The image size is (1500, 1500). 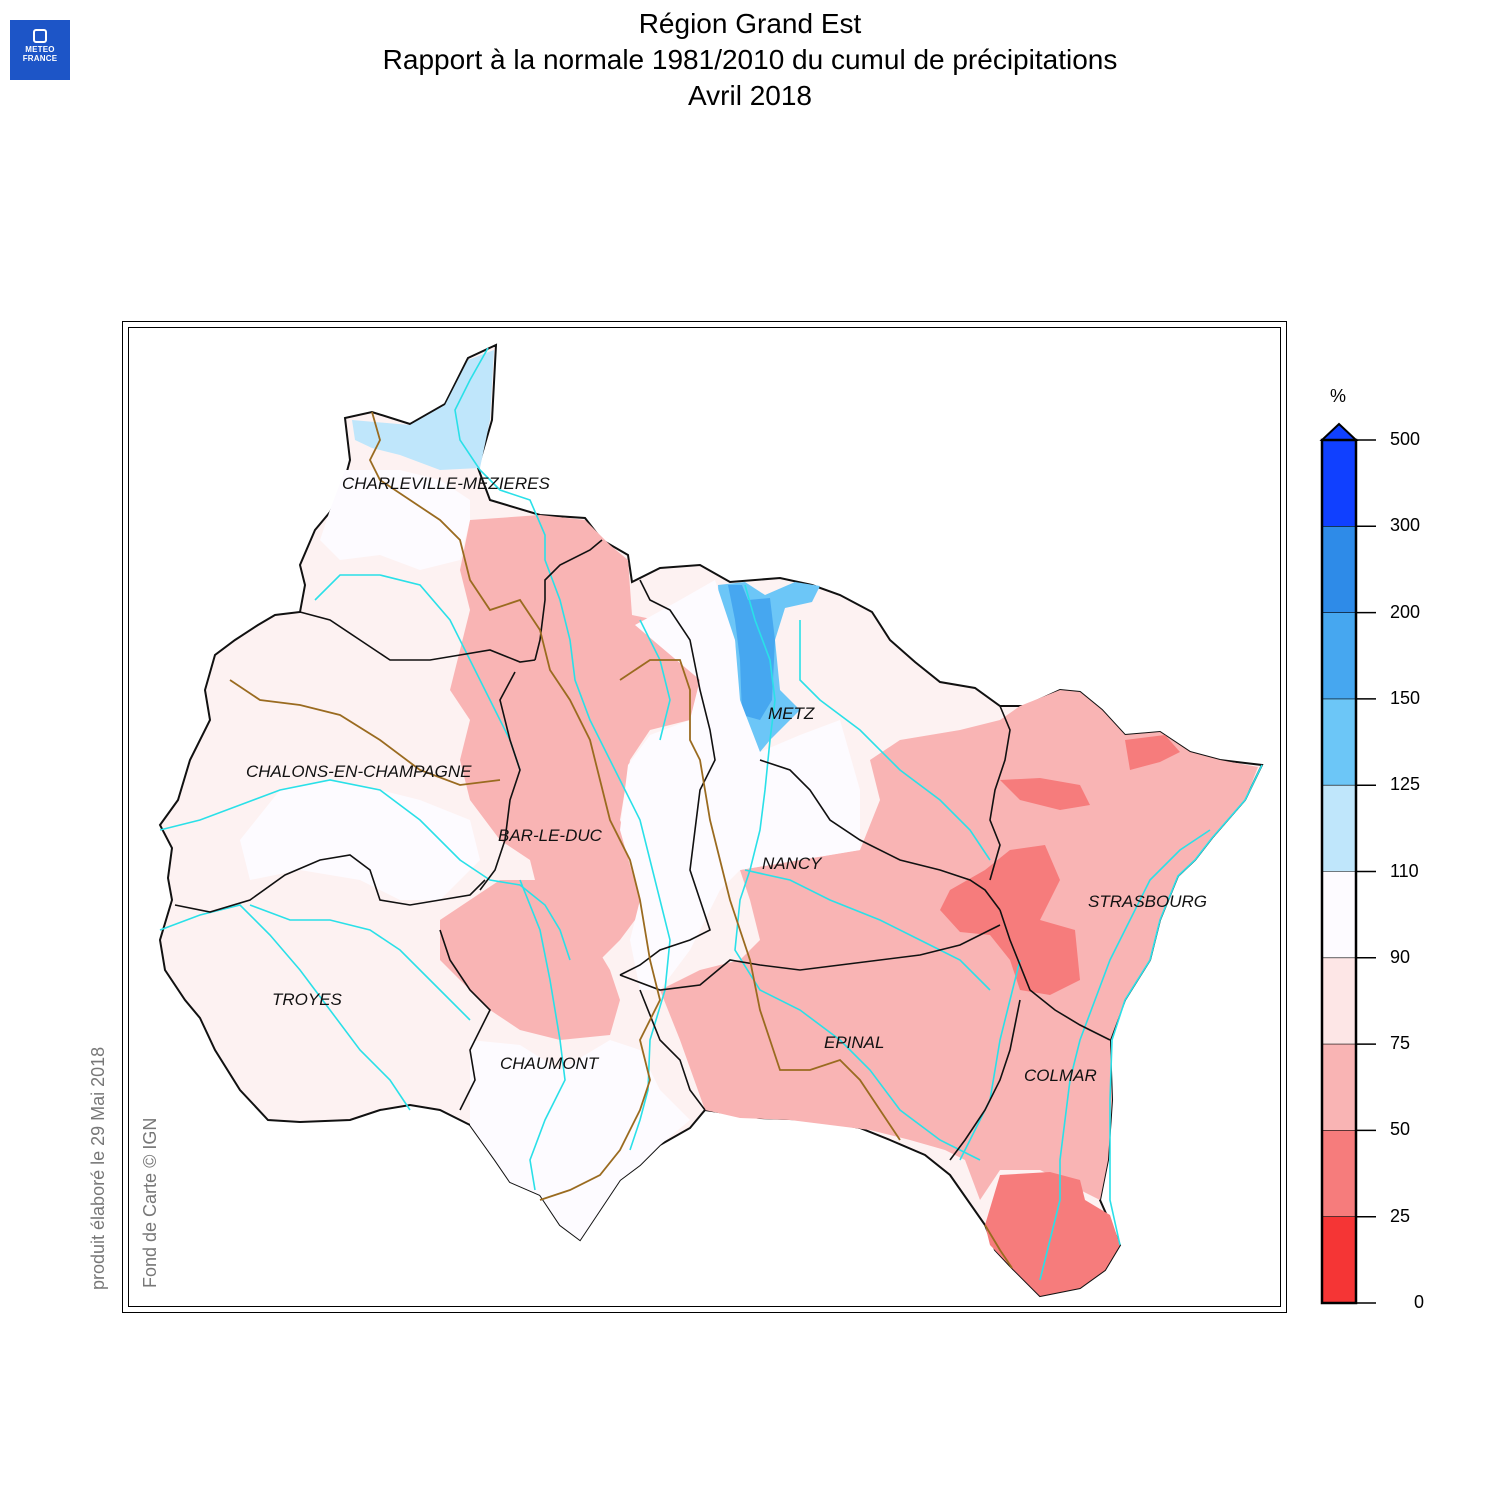 What do you see at coordinates (542, 1035) in the screenshot?
I see `river-haute-marne` at bounding box center [542, 1035].